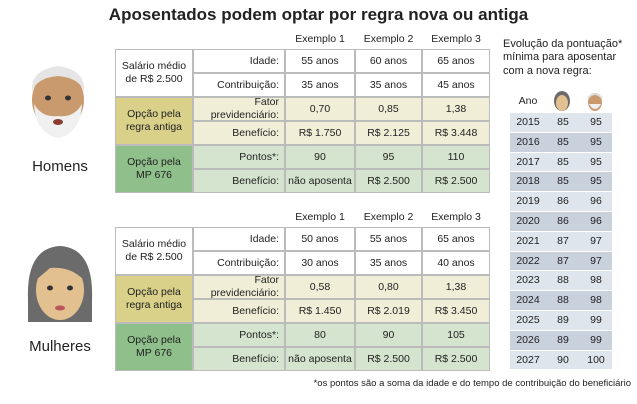 The image size is (637, 404). Describe the element at coordinates (388, 287) in the screenshot. I see `value-cell: 0,80` at that location.